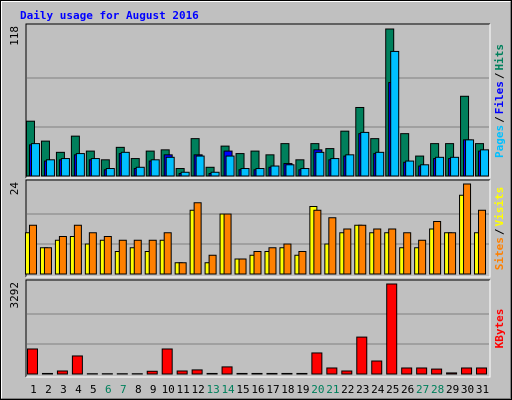 Image resolution: width=512 pixels, height=400 pixels. I want to click on x-tick-label: 4, so click(78, 389).